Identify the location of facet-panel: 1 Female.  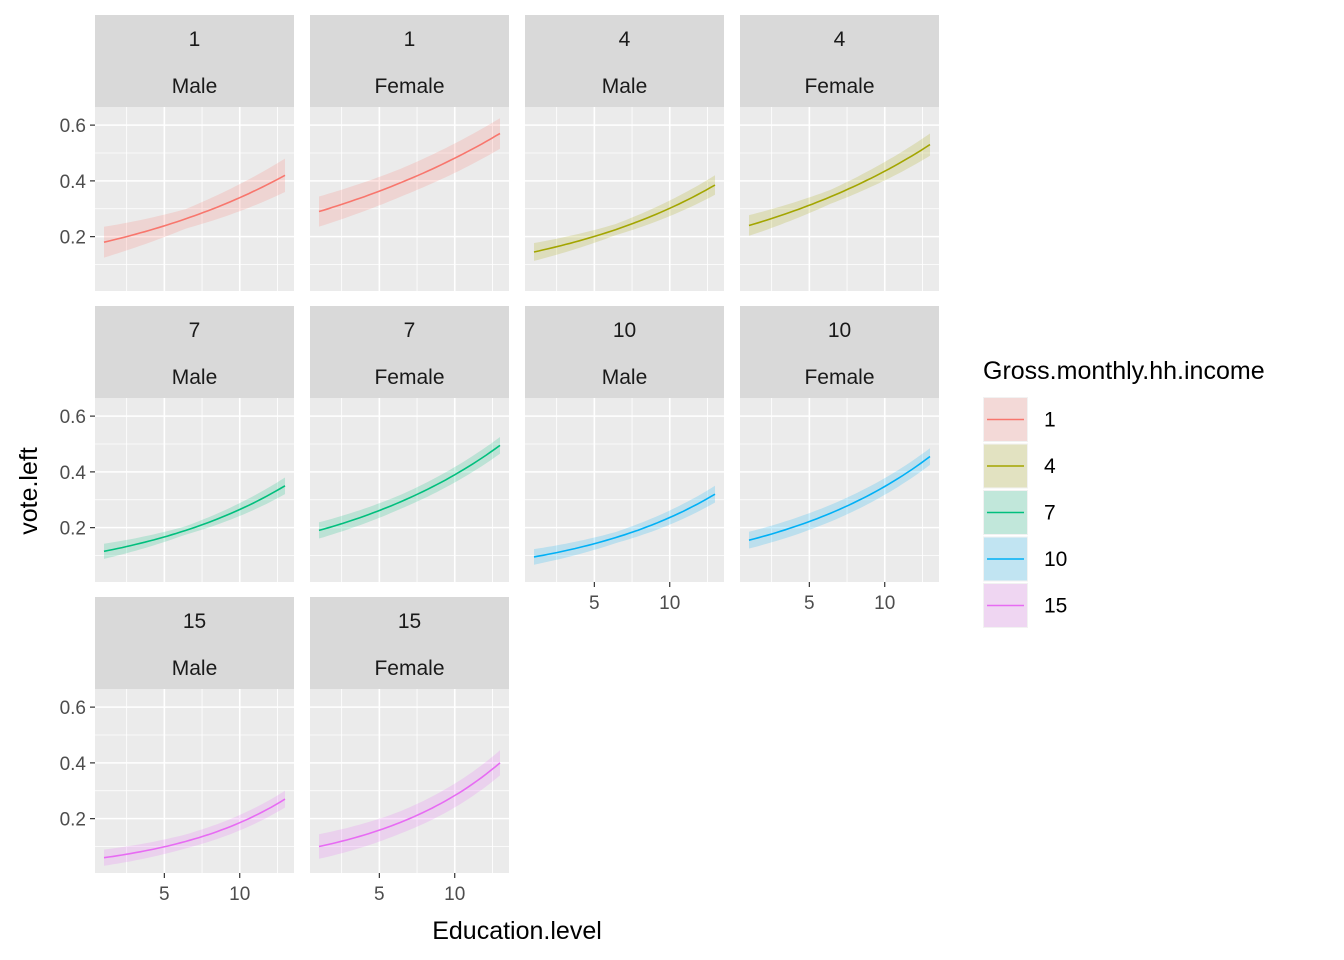
(409, 153).